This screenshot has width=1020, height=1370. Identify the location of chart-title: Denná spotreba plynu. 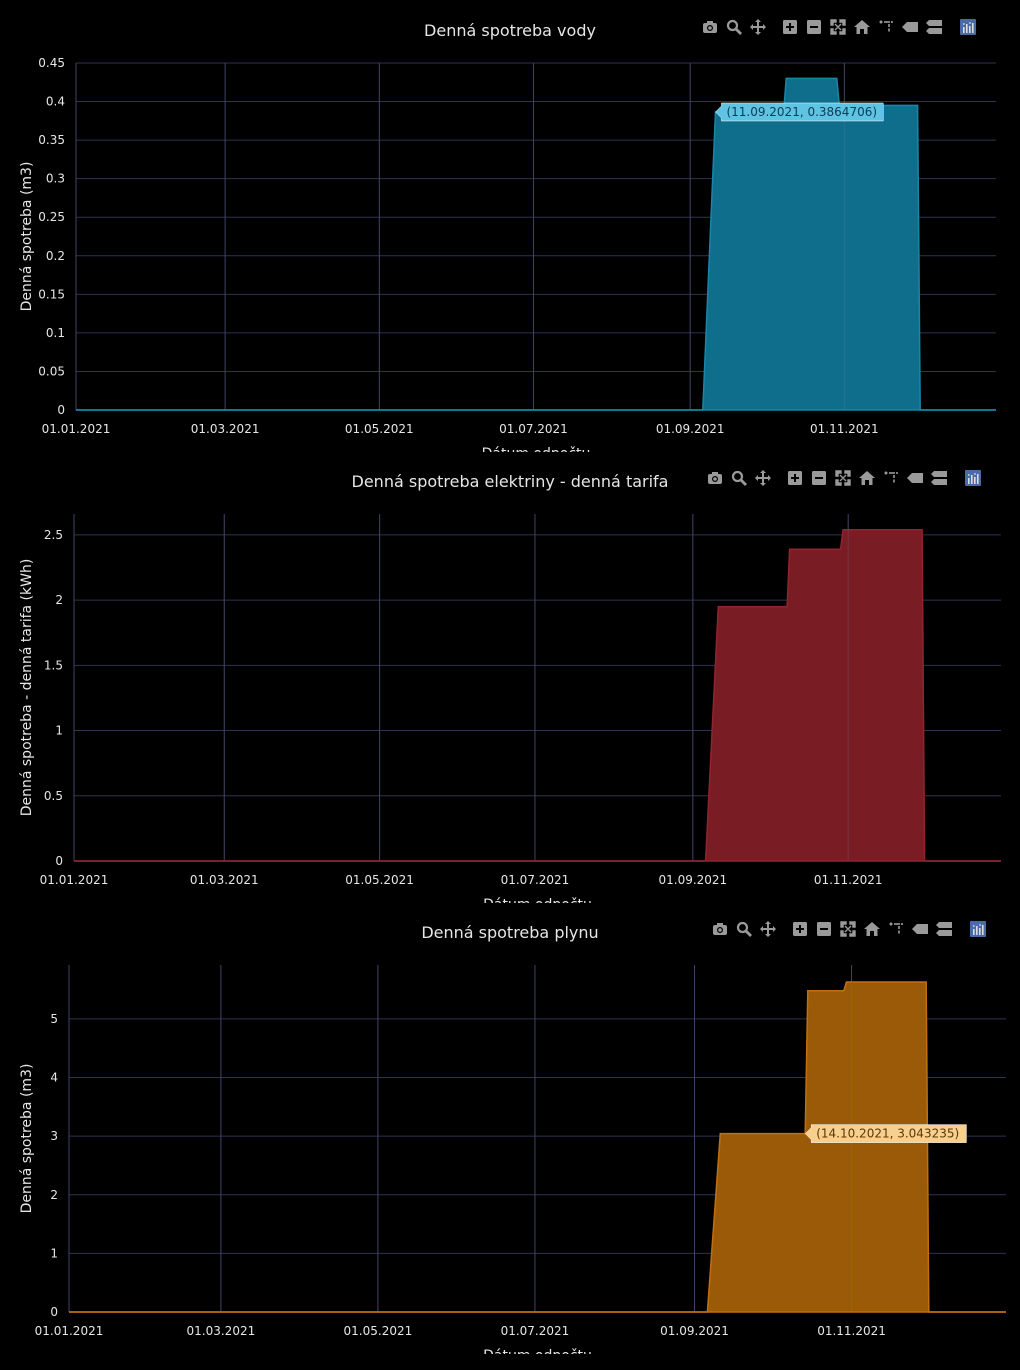
(510, 932).